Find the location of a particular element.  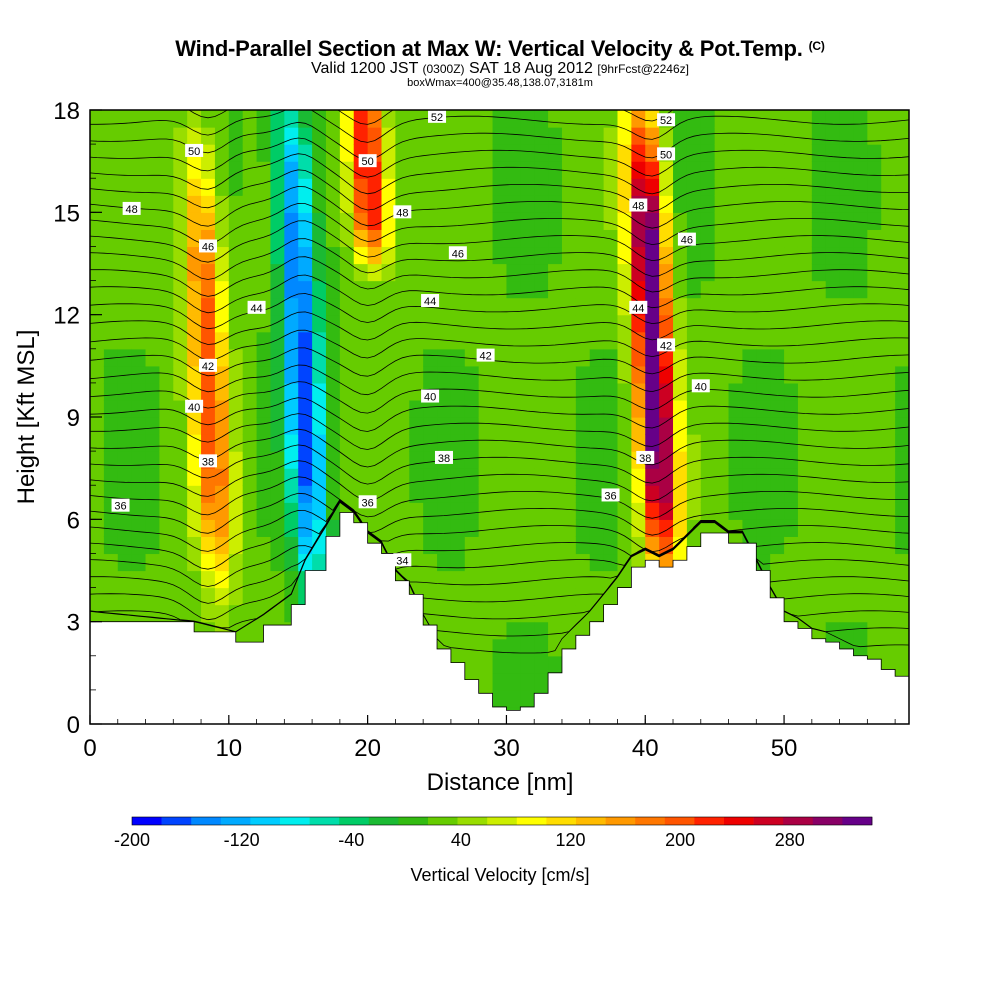

colorbar-swatch is located at coordinates (502, 821).